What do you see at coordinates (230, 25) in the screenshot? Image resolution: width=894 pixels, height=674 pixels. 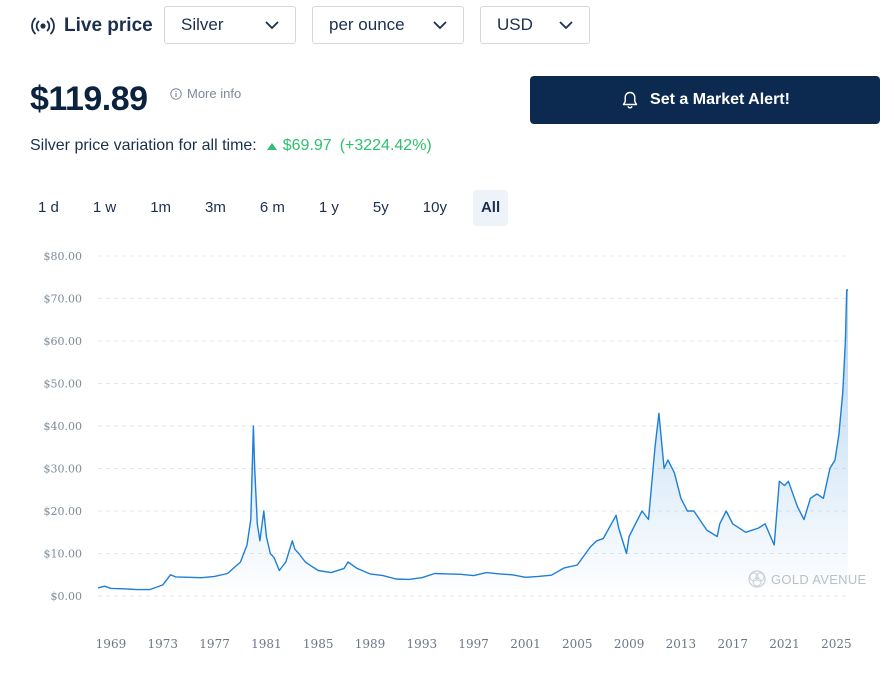 I see `metal-select: Silver` at bounding box center [230, 25].